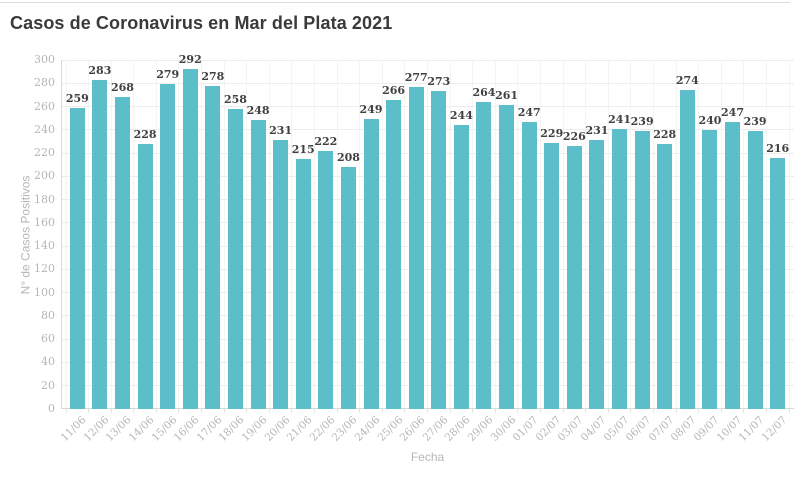 This screenshot has width=800, height=477. What do you see at coordinates (642, 121) in the screenshot?
I see `bar-value-label: 239` at bounding box center [642, 121].